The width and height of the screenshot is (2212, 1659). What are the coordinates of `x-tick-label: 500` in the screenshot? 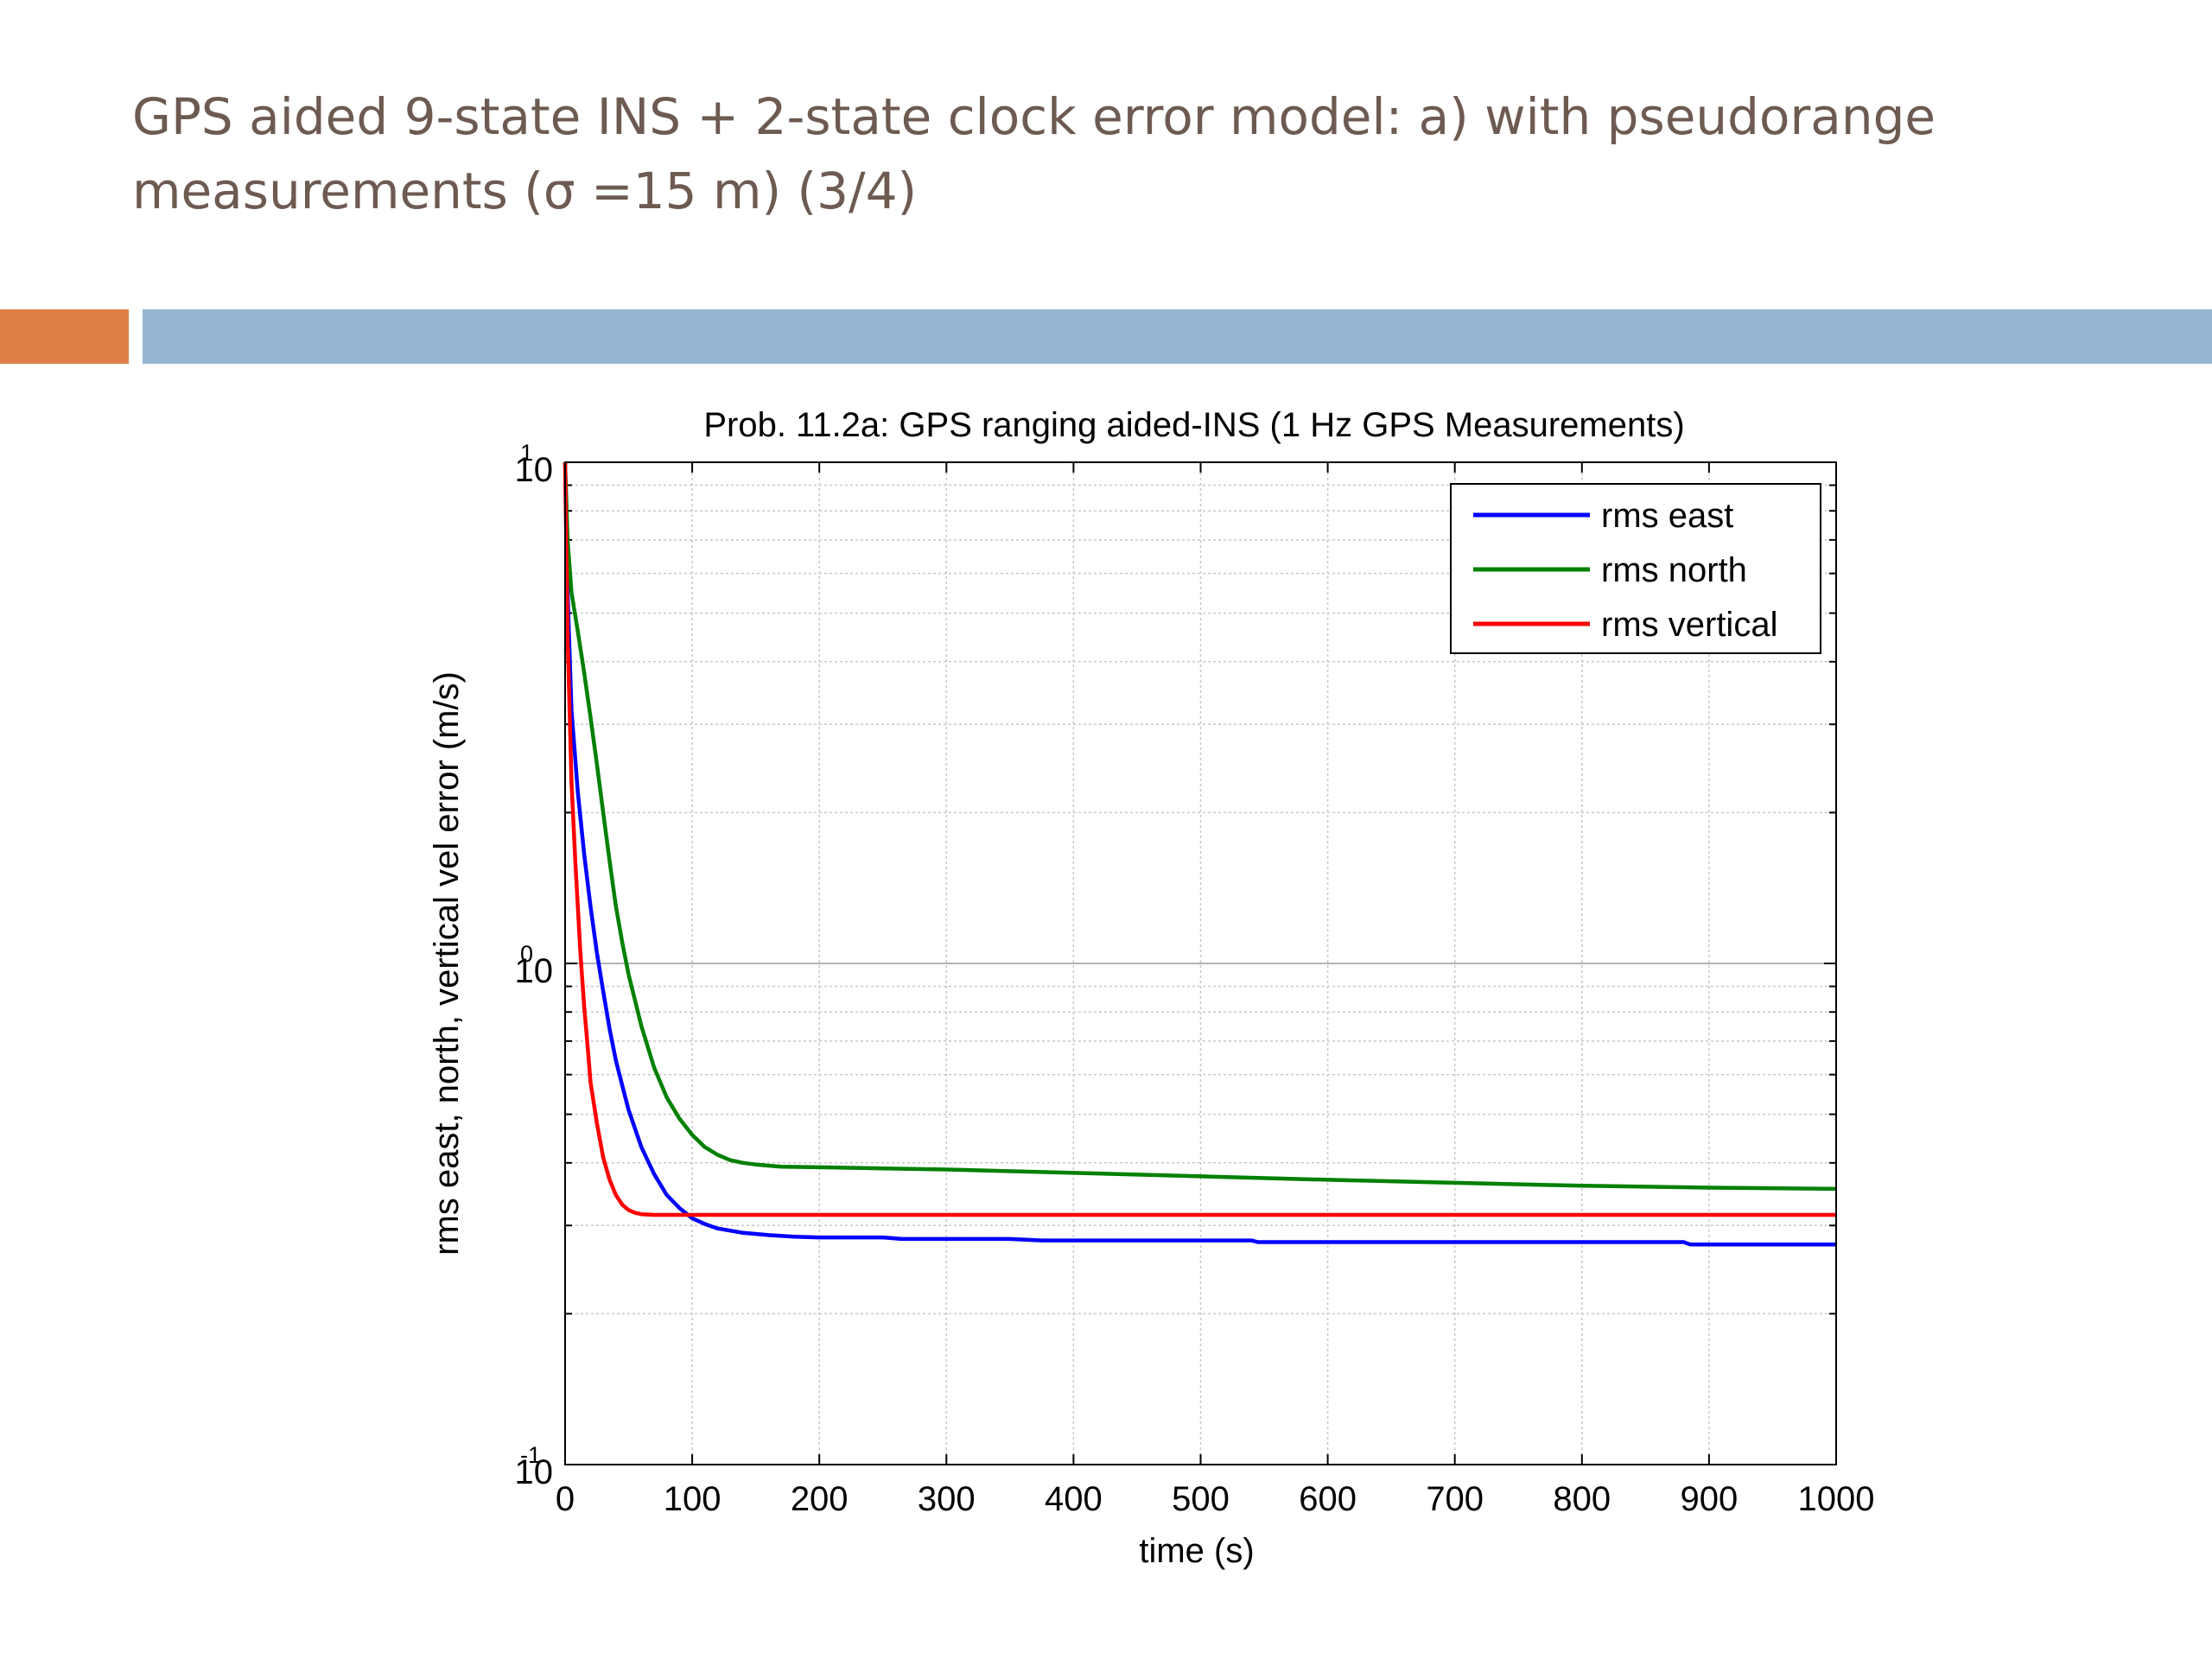 It's located at (1201, 1499).